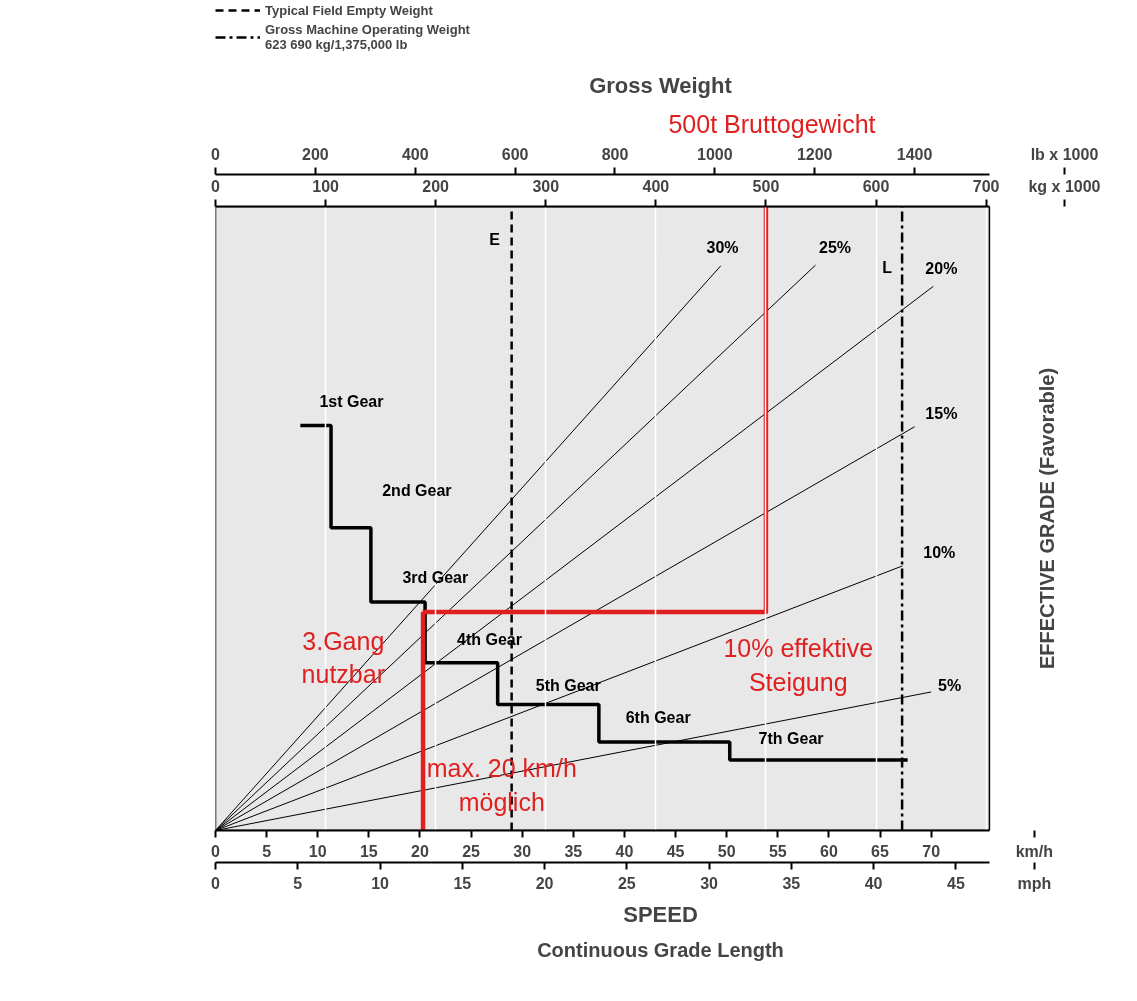 The image size is (1137, 1001). What do you see at coordinates (615, 154) in the screenshot?
I see `text: 800` at bounding box center [615, 154].